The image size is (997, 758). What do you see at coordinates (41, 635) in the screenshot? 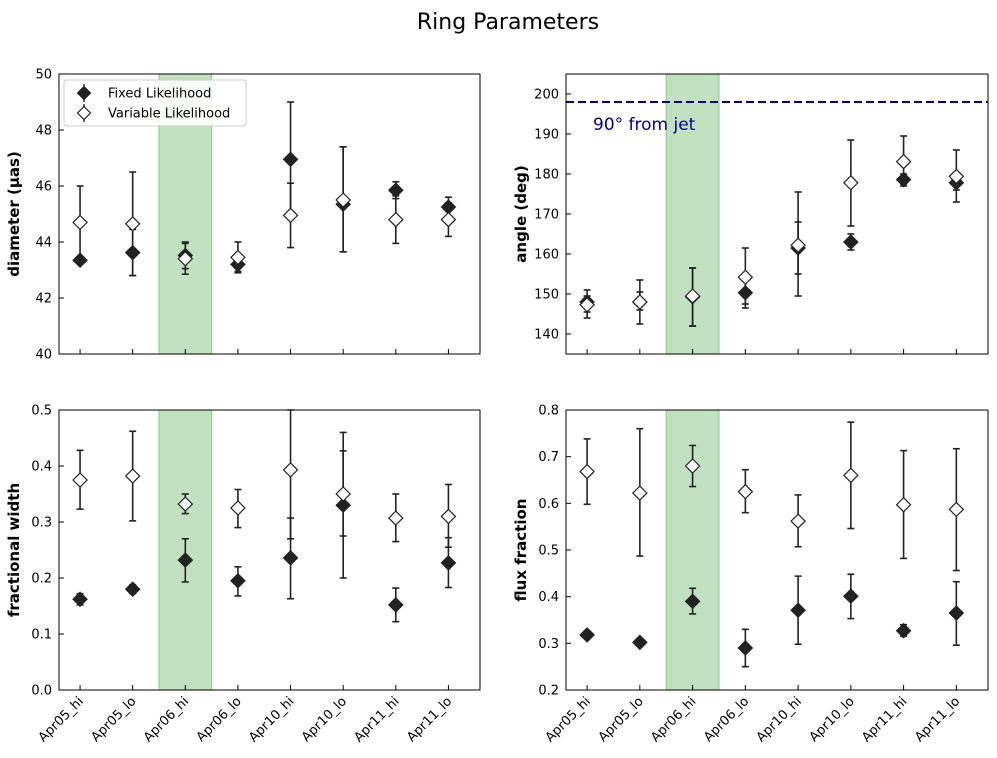
I see `y-tick-label: 0.1` at bounding box center [41, 635].